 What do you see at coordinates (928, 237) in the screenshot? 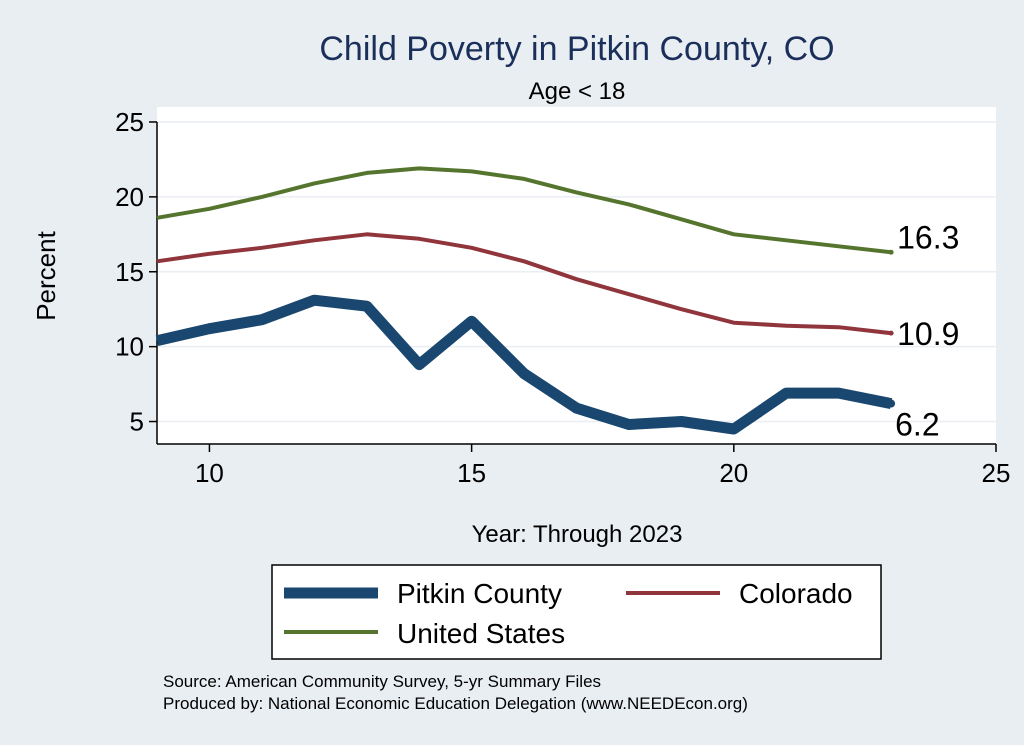
I see `end-label-united-states: 16.3` at bounding box center [928, 237].